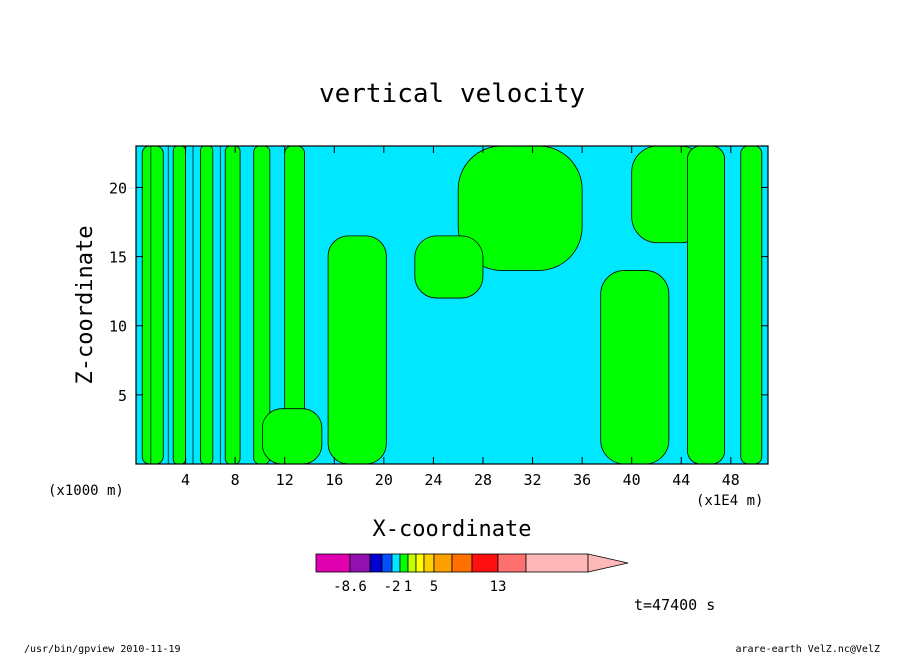 The image size is (904, 658). I want to click on y-tick-label: 15, so click(118, 258).